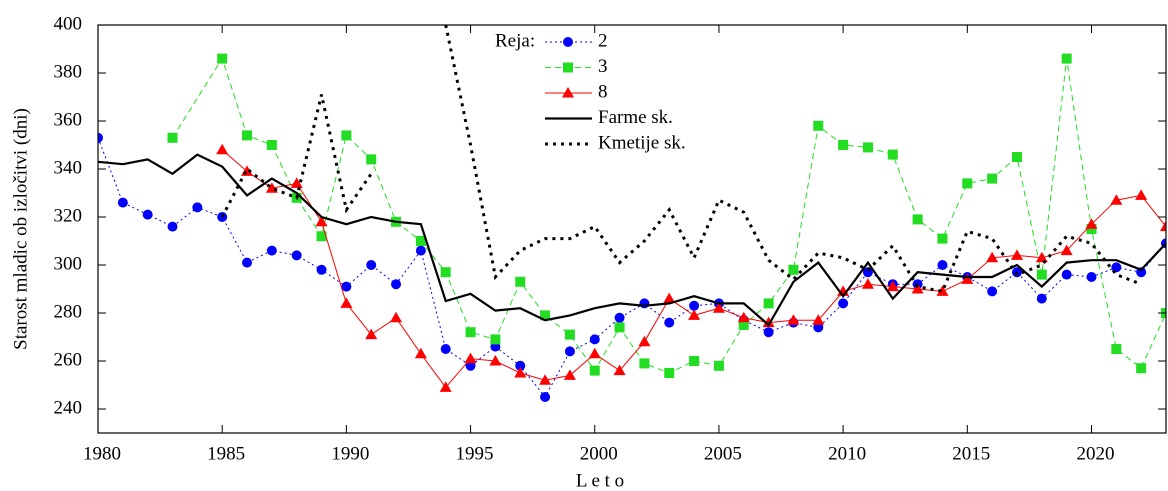  Describe the element at coordinates (68, 215) in the screenshot. I see `y-tick-label: 320` at that location.